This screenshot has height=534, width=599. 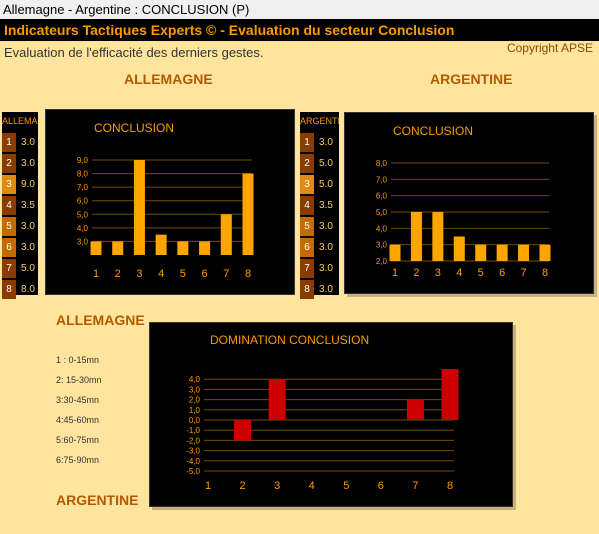 What do you see at coordinates (83, 174) in the screenshot?
I see `y-tick-label: 8,0` at bounding box center [83, 174].